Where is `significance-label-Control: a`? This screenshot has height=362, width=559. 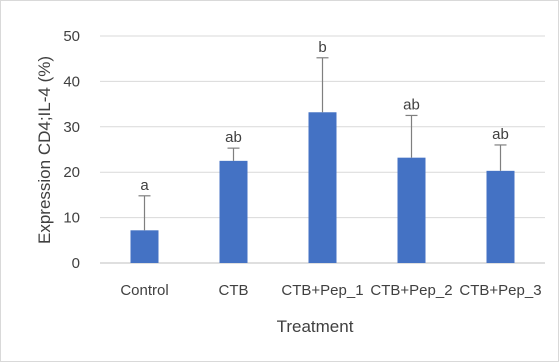 significance-label-Control: a is located at coordinates (144, 185).